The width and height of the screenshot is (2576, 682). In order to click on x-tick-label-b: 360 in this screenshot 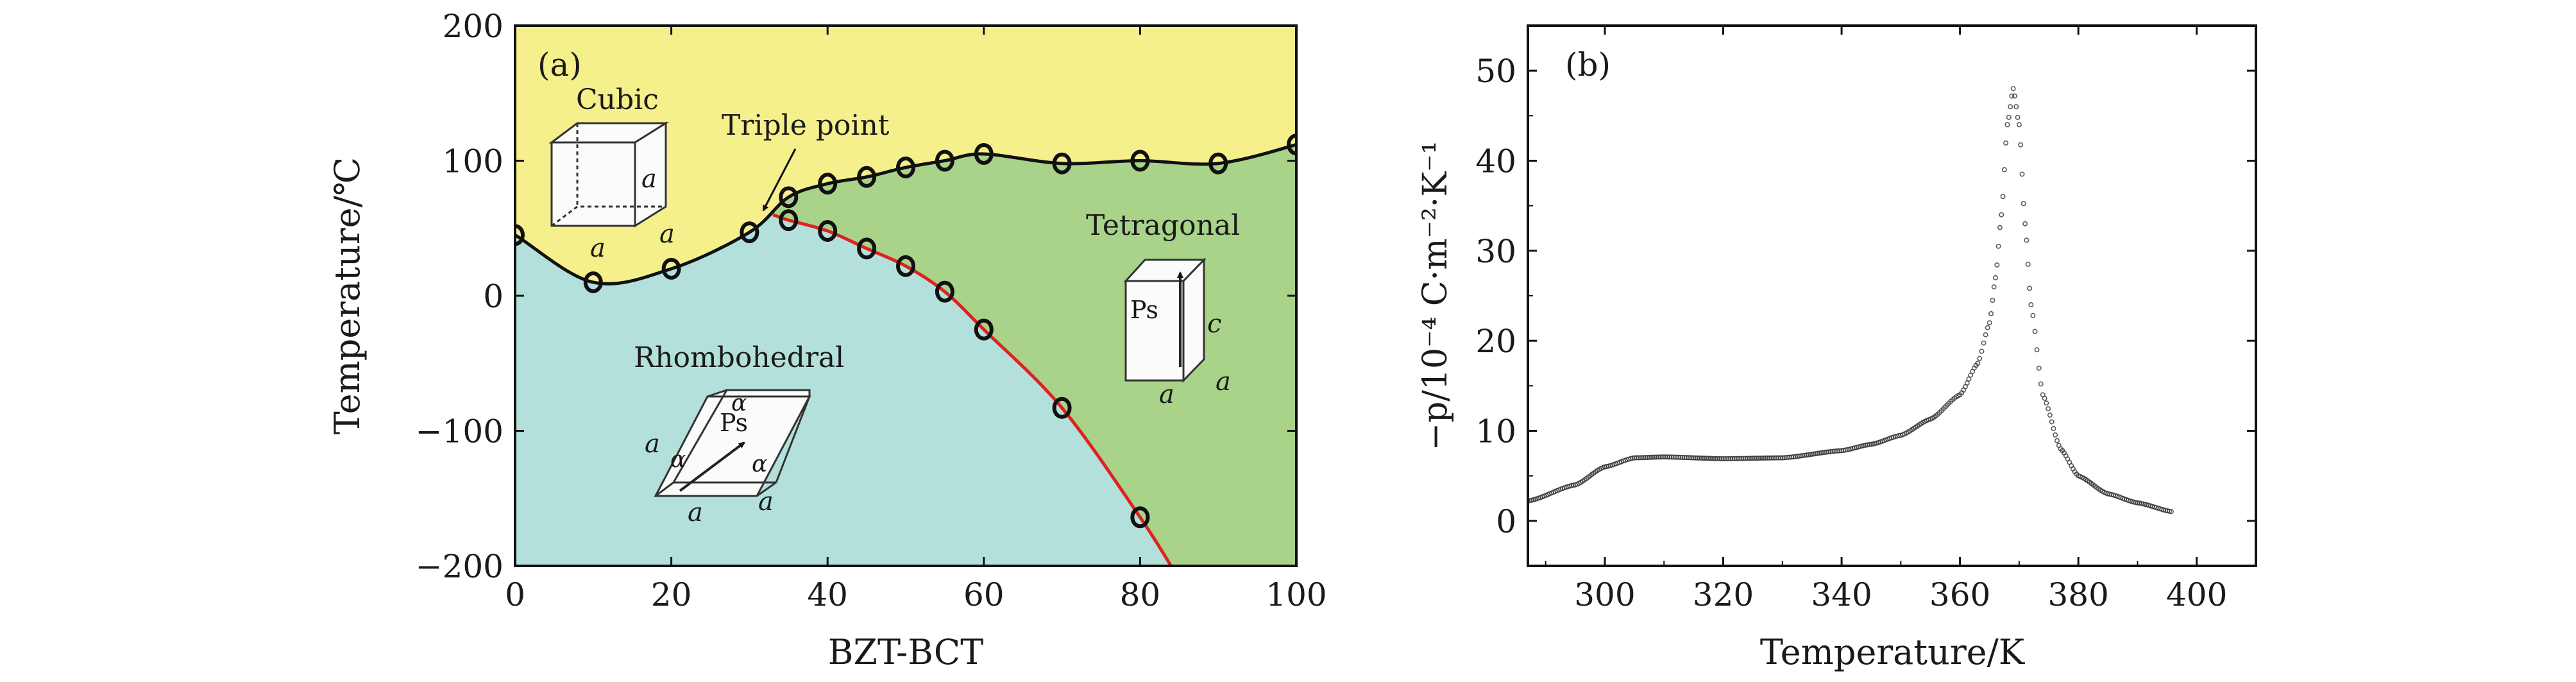, I will do `click(1959, 594)`.